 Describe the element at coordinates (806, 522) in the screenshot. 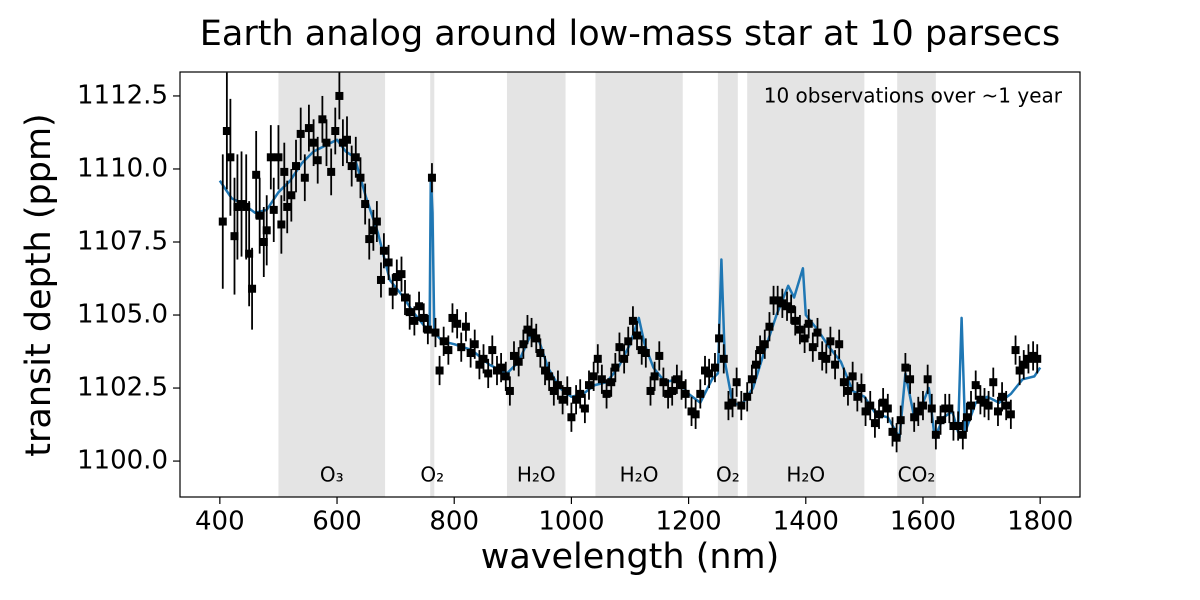

I see `x-tick-label: 1400` at that location.